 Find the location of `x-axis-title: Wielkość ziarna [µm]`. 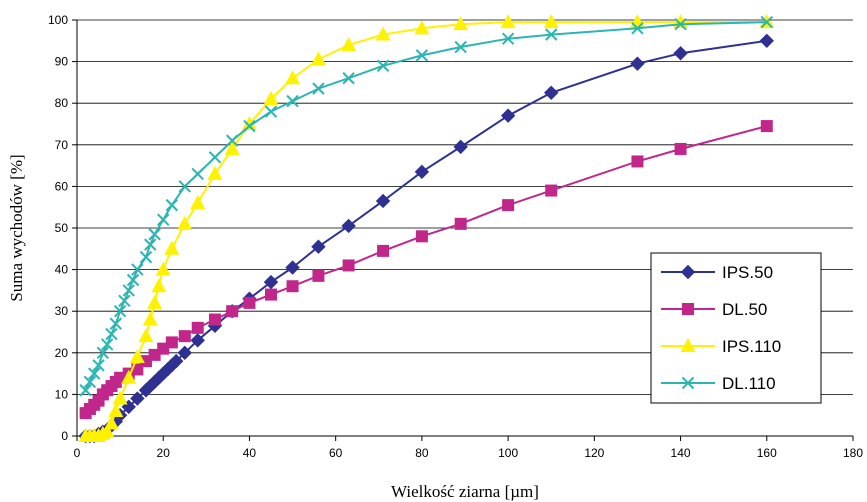

x-axis-title: Wielkość ziarna [µm] is located at coordinates (465, 491).